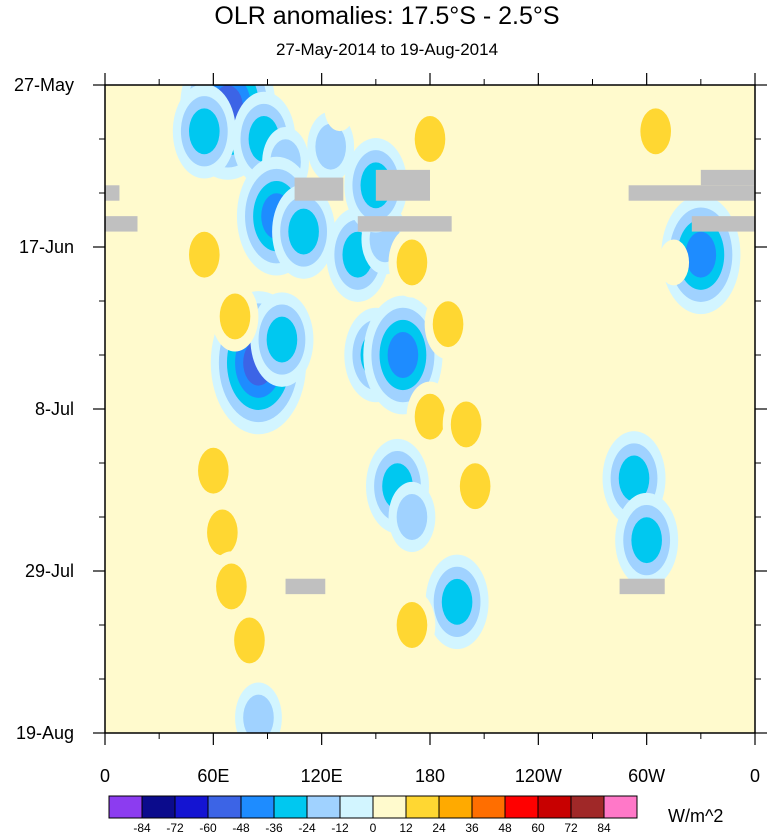 The image size is (774, 834). What do you see at coordinates (538, 776) in the screenshot?
I see `x-tick-label: 120W` at bounding box center [538, 776].